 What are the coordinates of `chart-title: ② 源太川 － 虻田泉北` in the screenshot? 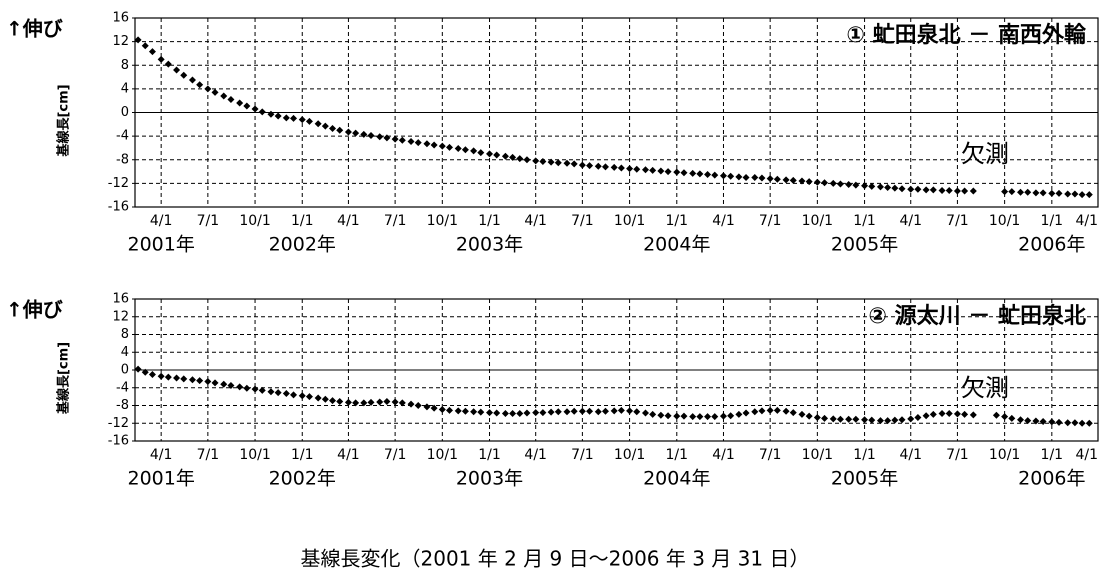 It's located at (977, 316).